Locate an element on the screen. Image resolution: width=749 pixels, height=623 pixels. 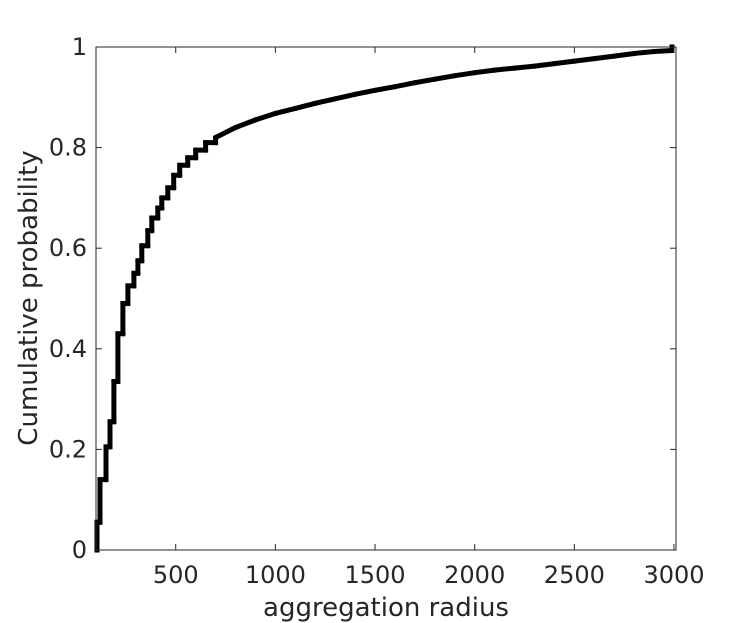
y-tick-label: 0.6 is located at coordinates (68, 248).